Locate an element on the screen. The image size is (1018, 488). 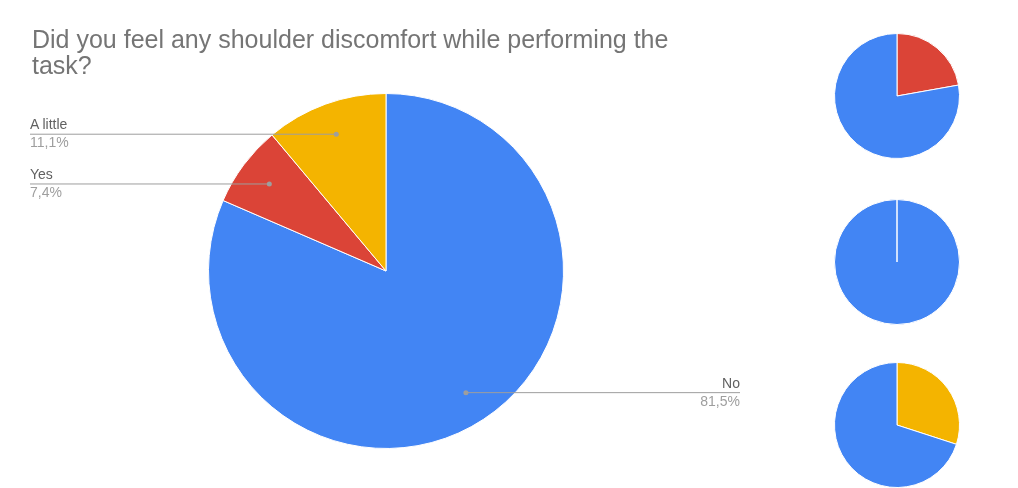
data-label: 81,5% is located at coordinates (720, 400).